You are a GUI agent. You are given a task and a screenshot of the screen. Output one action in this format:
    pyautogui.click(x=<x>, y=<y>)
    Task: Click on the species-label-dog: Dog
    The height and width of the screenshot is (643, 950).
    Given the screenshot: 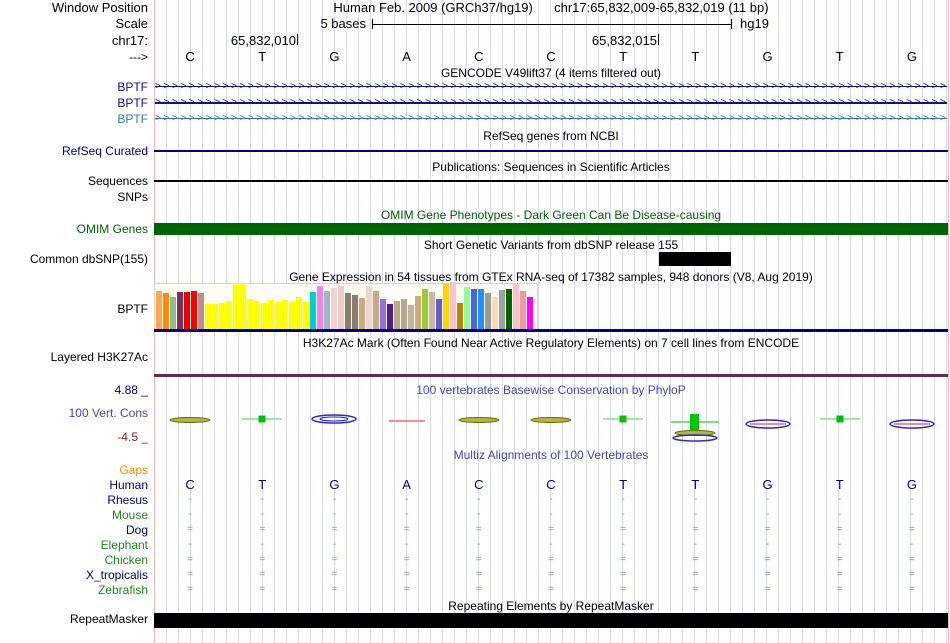 What is the action you would take?
    pyautogui.click(x=136, y=530)
    